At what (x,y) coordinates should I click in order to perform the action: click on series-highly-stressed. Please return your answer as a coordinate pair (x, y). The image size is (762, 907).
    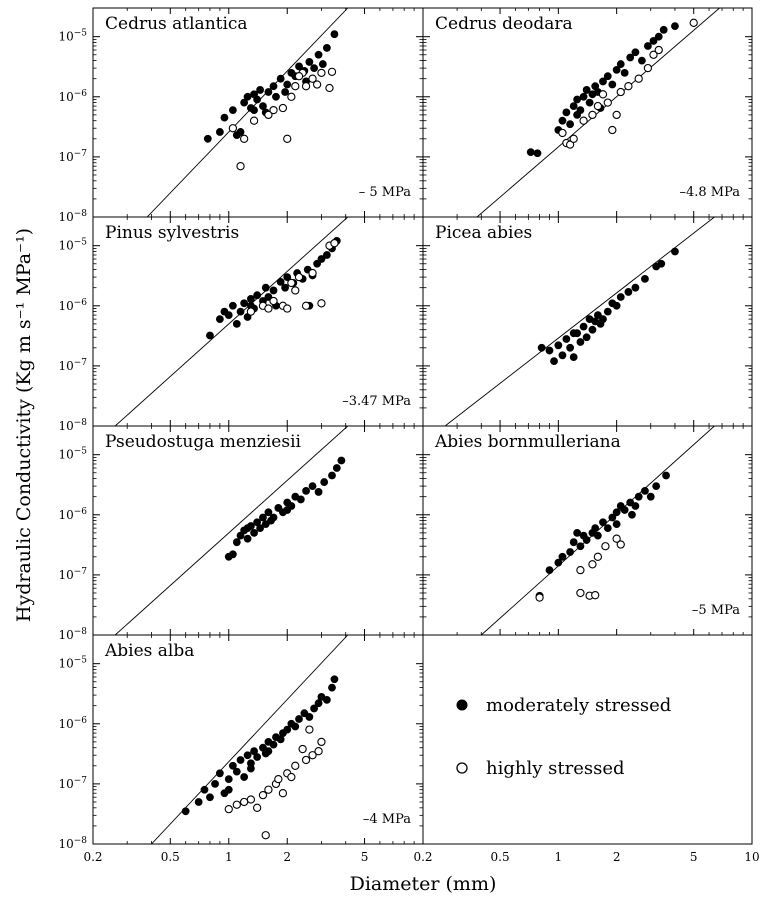
    Looking at the image, I should click on (275, 782).